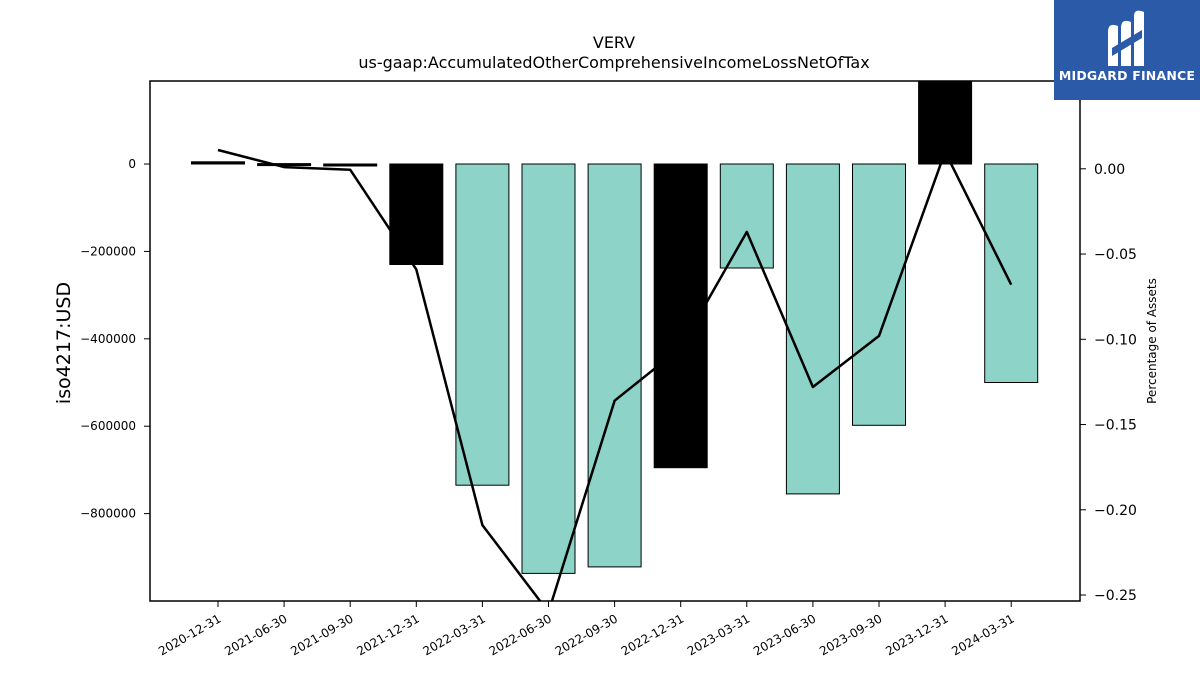  Describe the element at coordinates (189, 634) in the screenshot. I see `x-tick-label: 2020-12-31` at that location.